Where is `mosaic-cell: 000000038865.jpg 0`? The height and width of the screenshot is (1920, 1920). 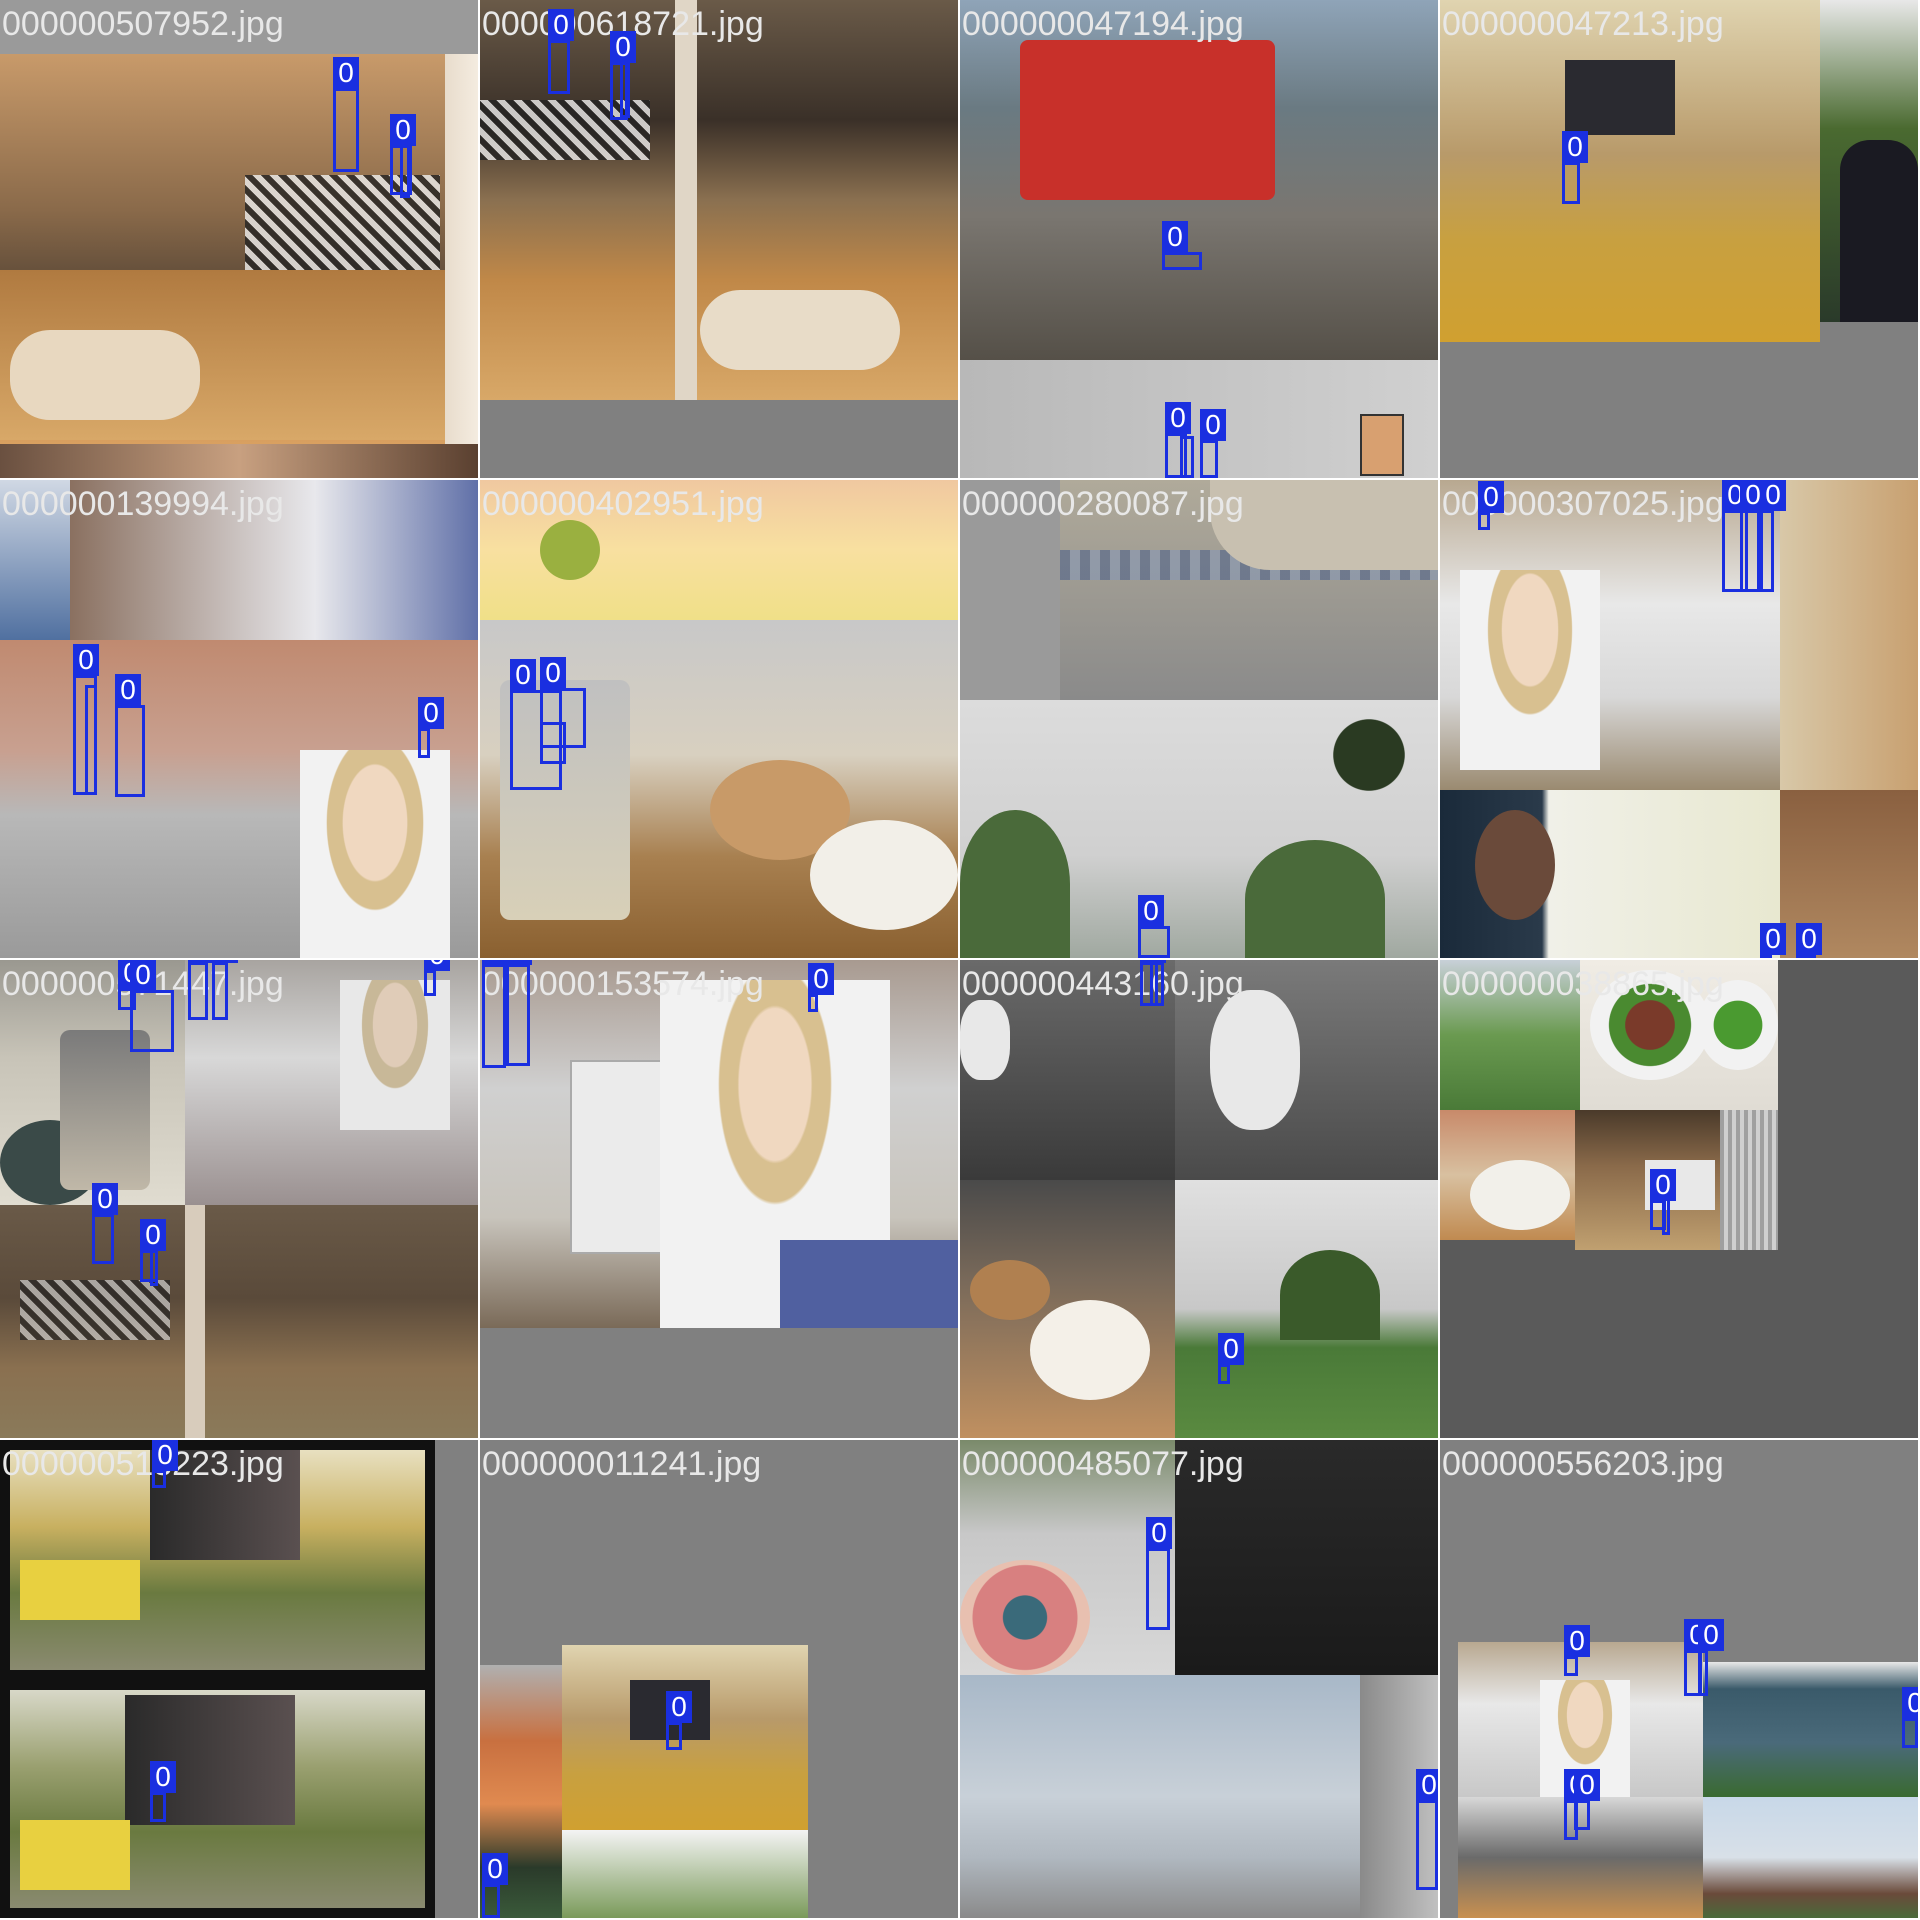 mosaic-cell: 000000038865.jpg 0 is located at coordinates (1679, 1199).